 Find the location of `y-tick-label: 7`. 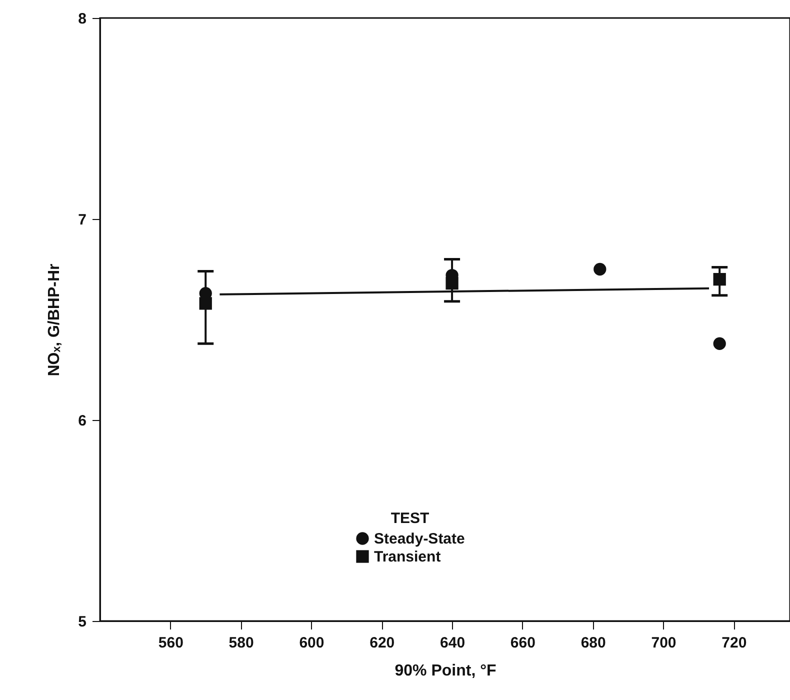

y-tick-label: 7 is located at coordinates (82, 220).